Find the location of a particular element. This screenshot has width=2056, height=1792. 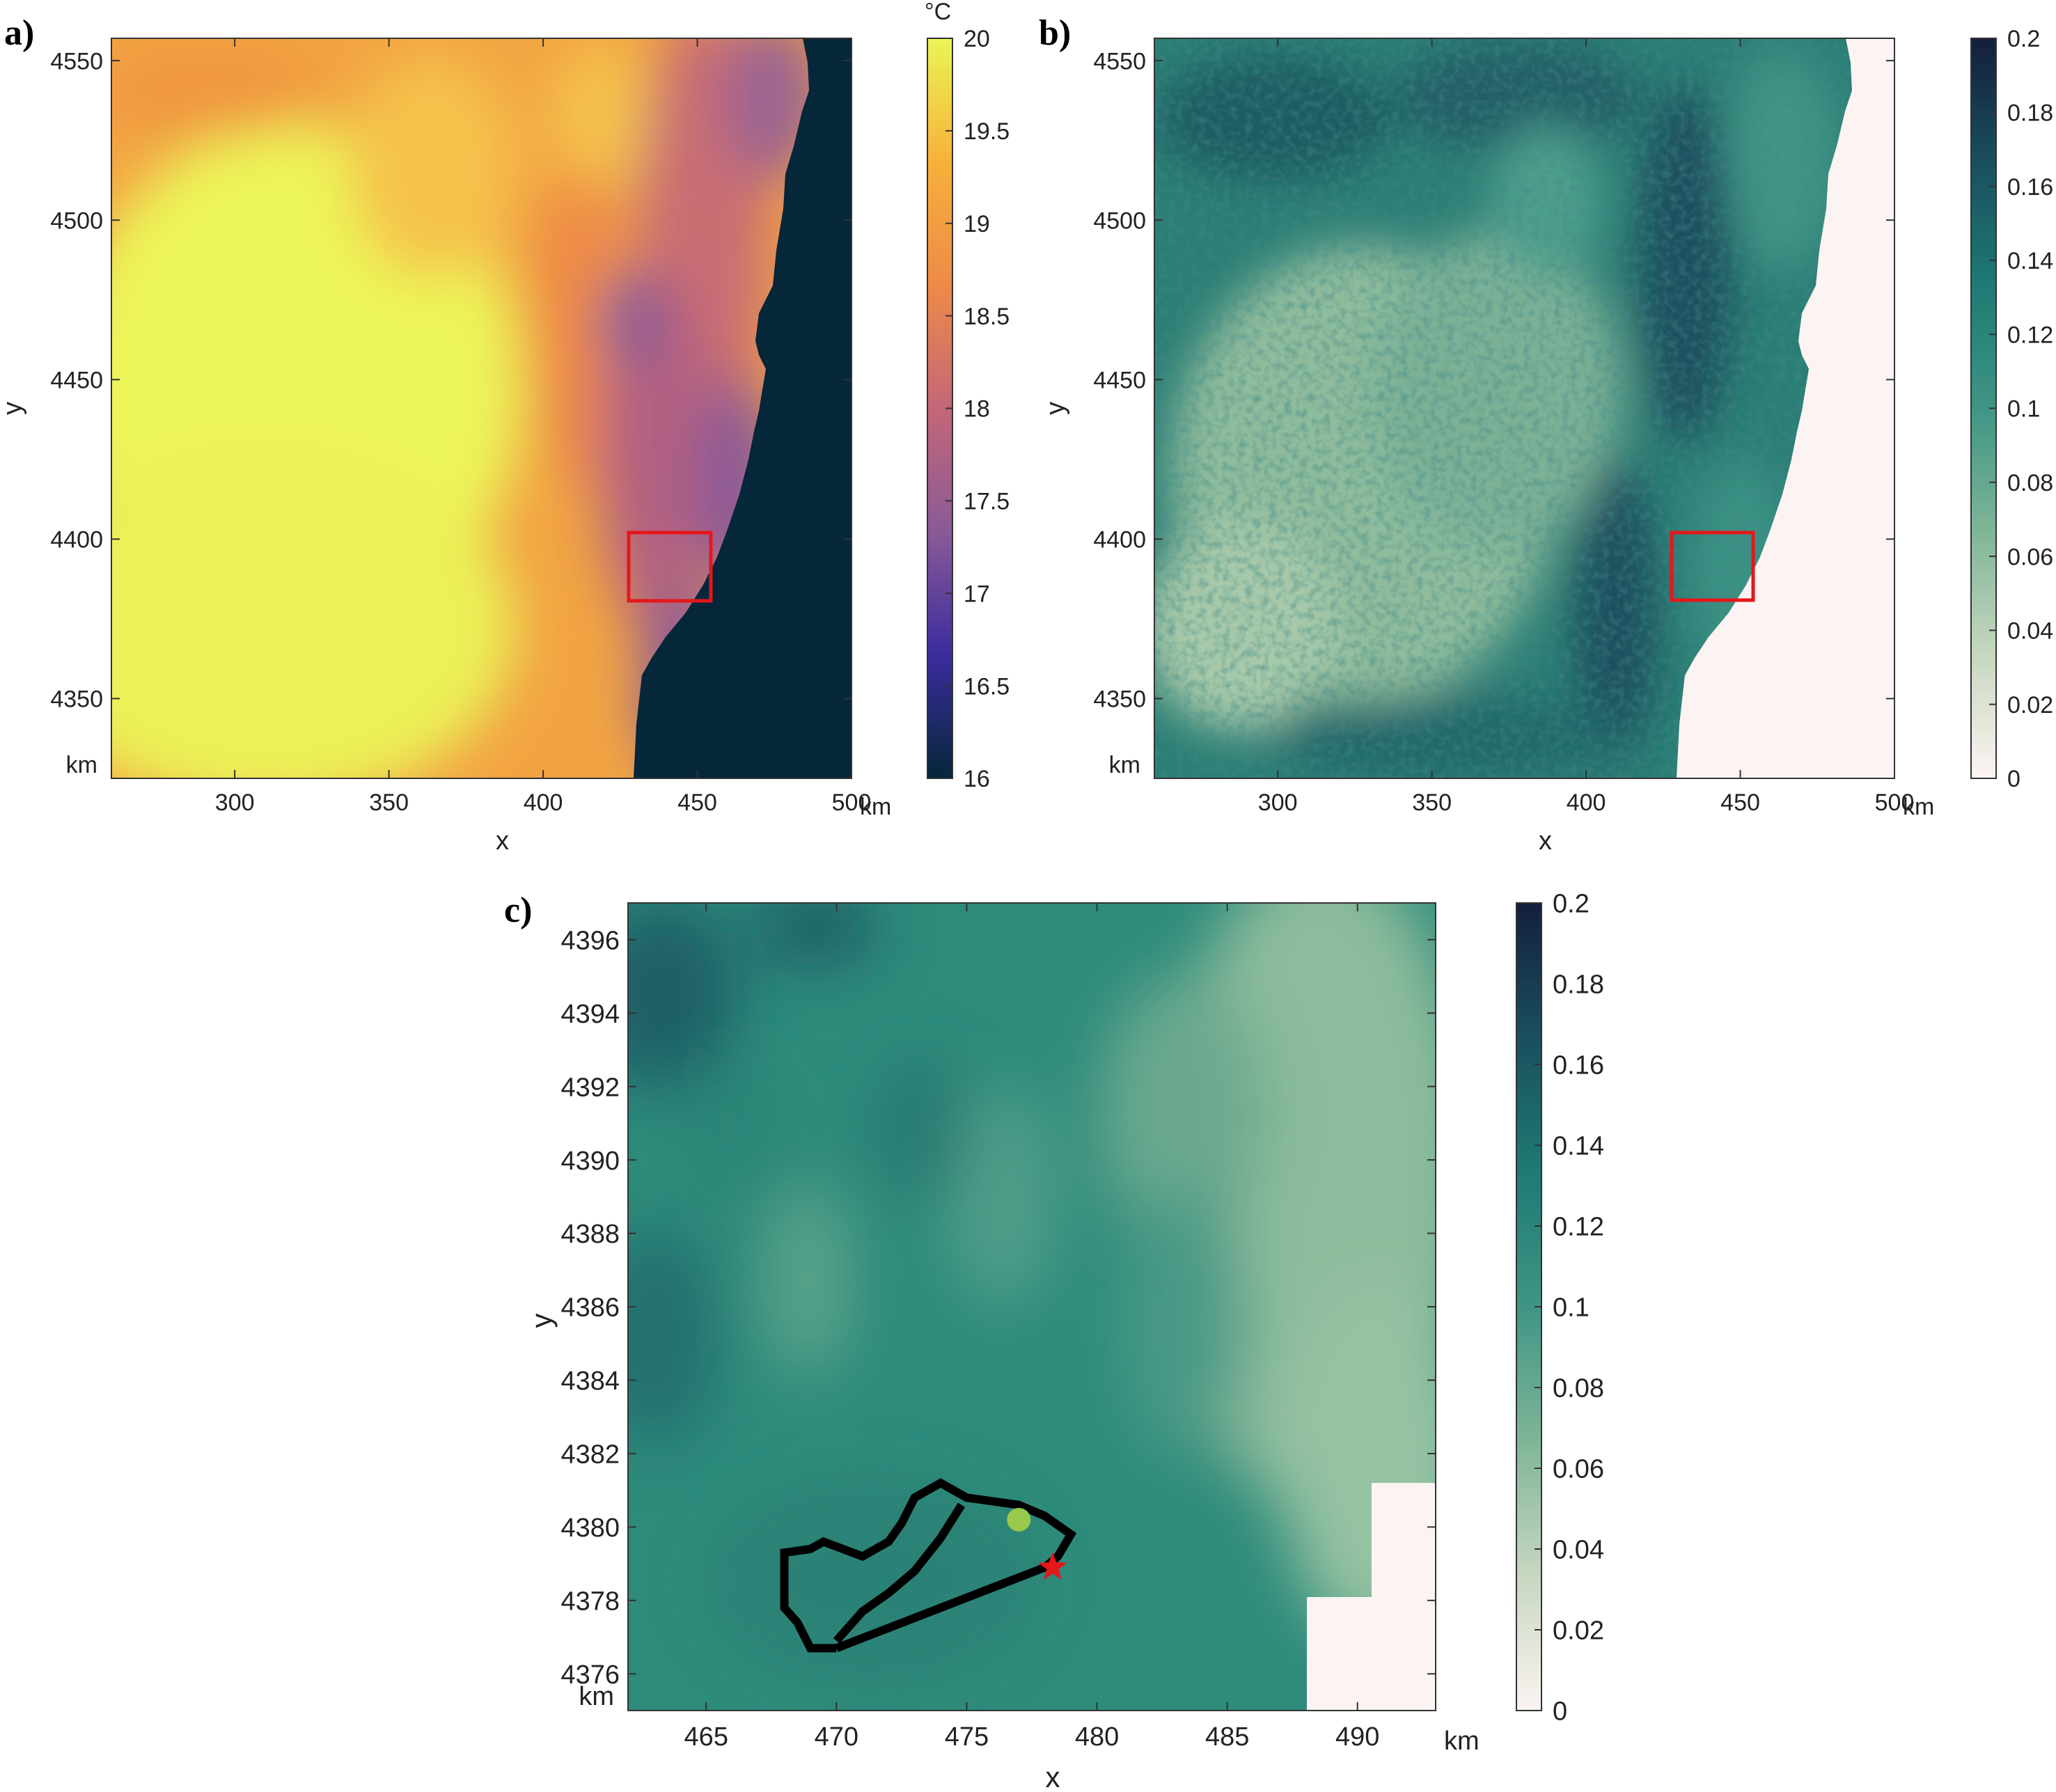

colorbar-tick-label: 19 is located at coordinates (977, 224).